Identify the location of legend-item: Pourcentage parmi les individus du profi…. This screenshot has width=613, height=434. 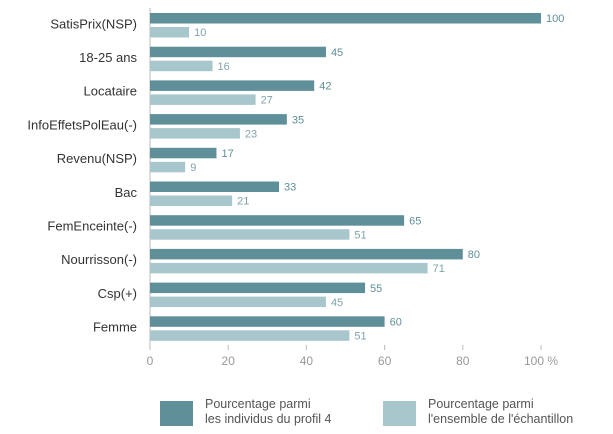
(245, 412).